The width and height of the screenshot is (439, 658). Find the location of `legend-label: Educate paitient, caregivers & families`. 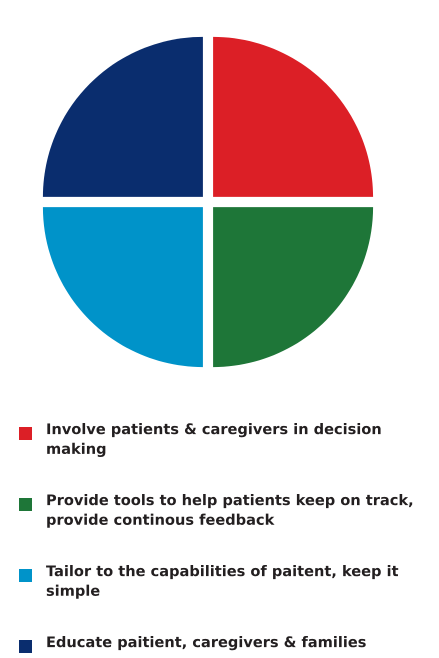

legend-label: Educate paitient, caregivers & families is located at coordinates (206, 643).